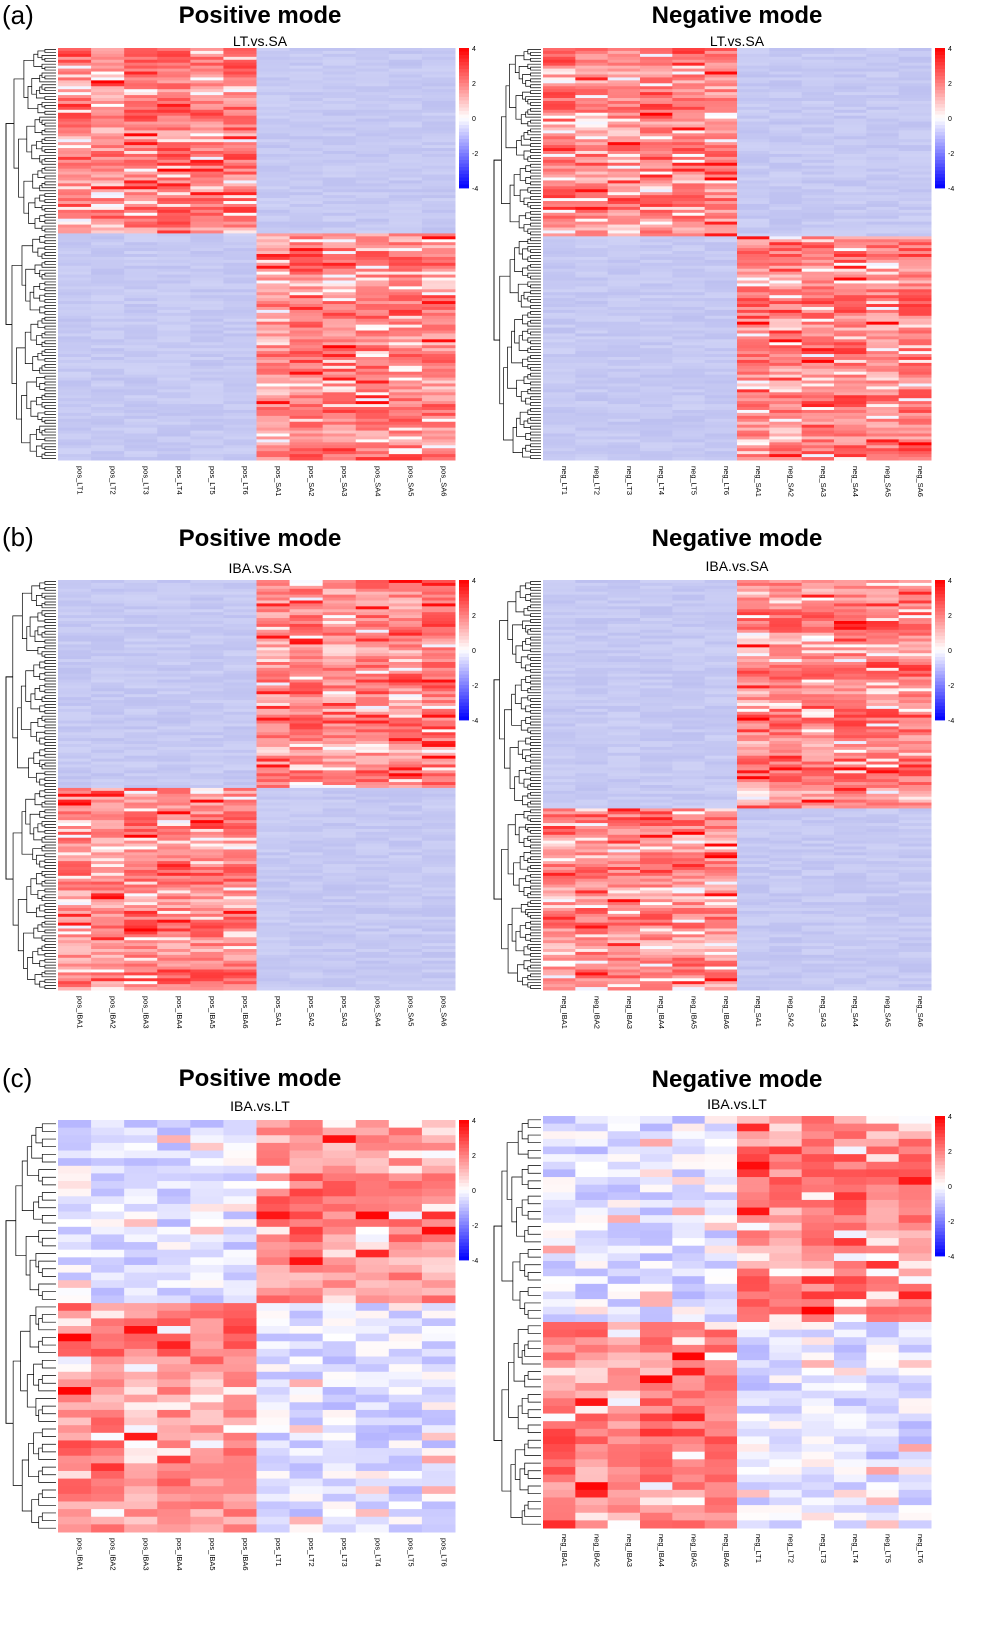 This screenshot has height=1634, width=1000. I want to click on column-label: pos_SA2, so click(311, 481).